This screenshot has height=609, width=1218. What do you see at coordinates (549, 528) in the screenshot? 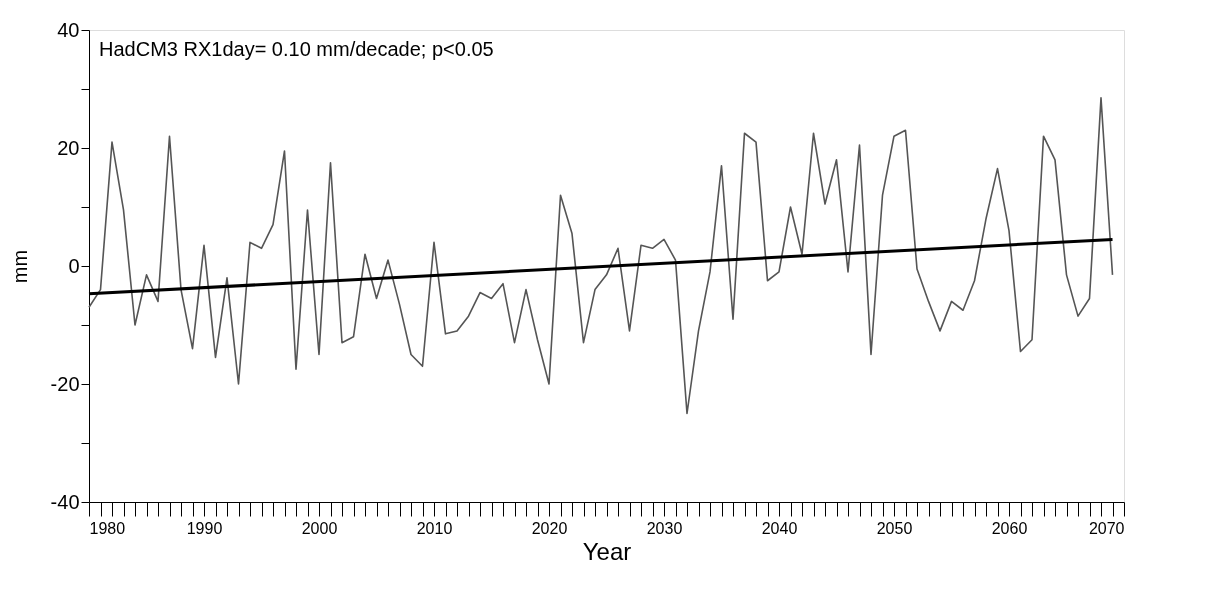
I see `x-tick-label: 2020` at bounding box center [549, 528].